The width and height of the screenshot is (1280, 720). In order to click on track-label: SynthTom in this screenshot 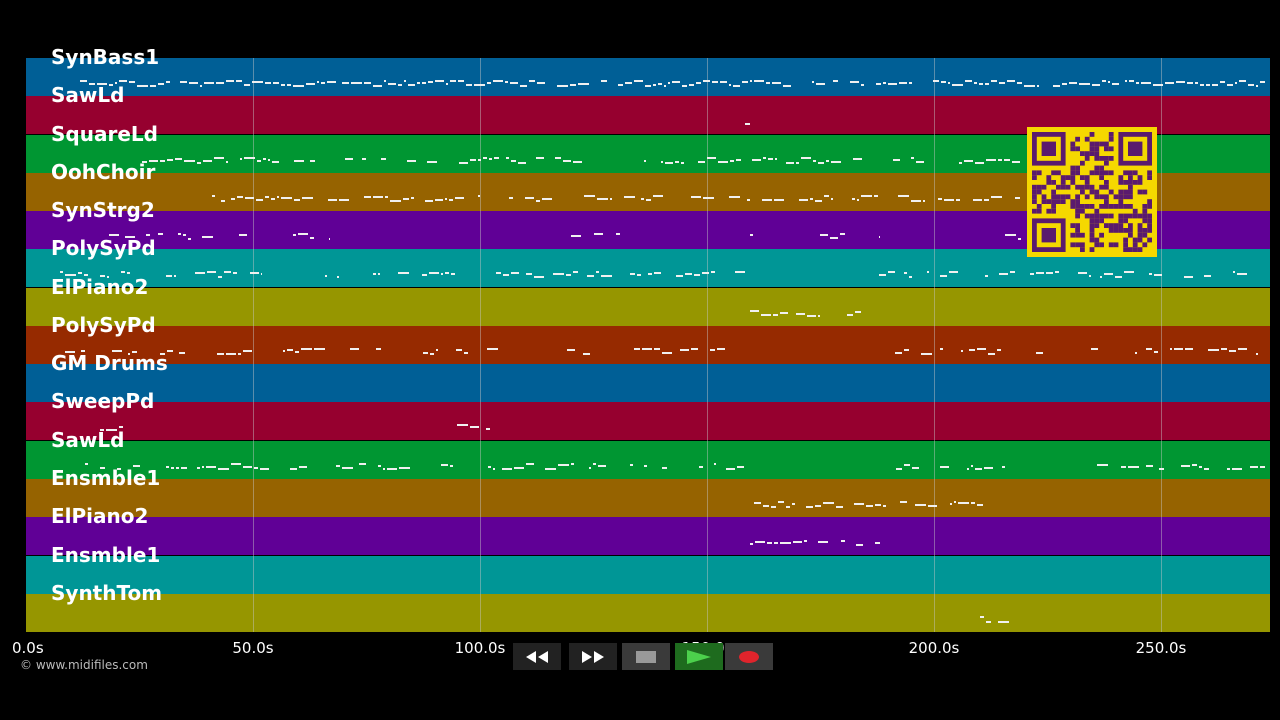, I will do `click(107, 592)`.